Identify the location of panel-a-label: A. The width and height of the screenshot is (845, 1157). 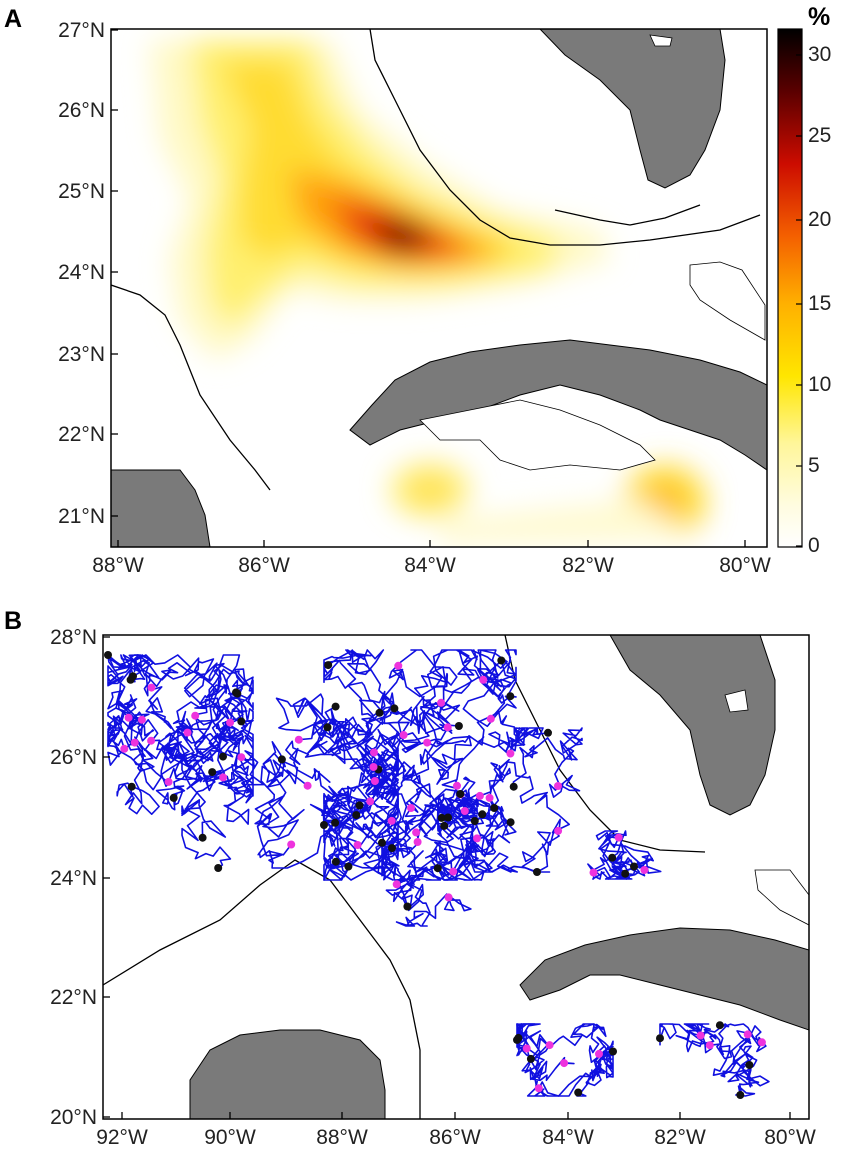
(13, 19).